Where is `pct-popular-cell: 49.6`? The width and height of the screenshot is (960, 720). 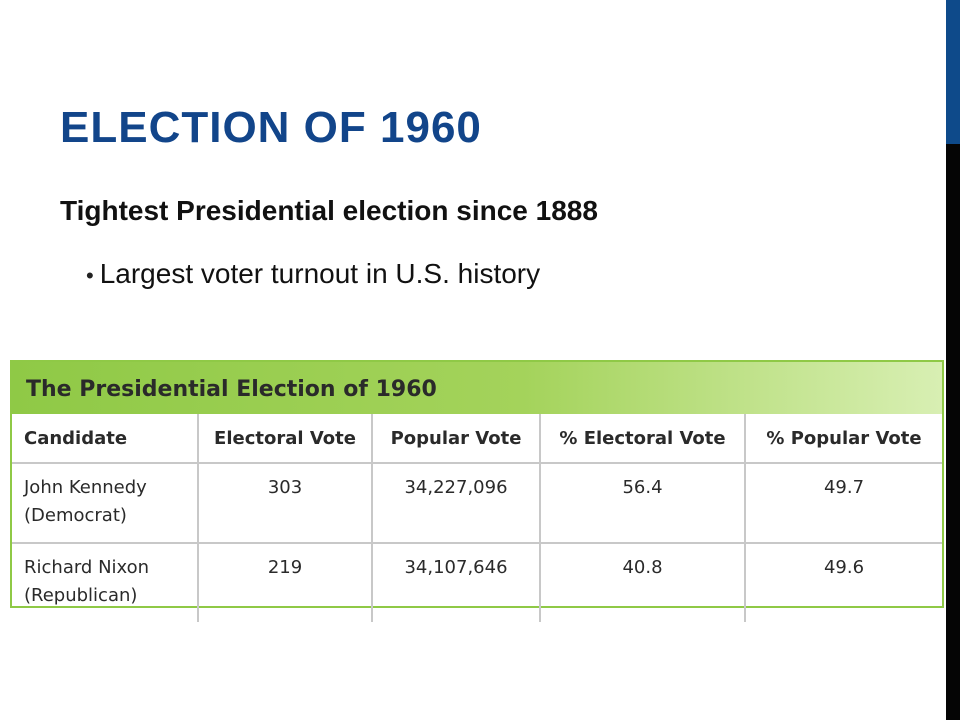
pct-popular-cell: 49.6 is located at coordinates (843, 582).